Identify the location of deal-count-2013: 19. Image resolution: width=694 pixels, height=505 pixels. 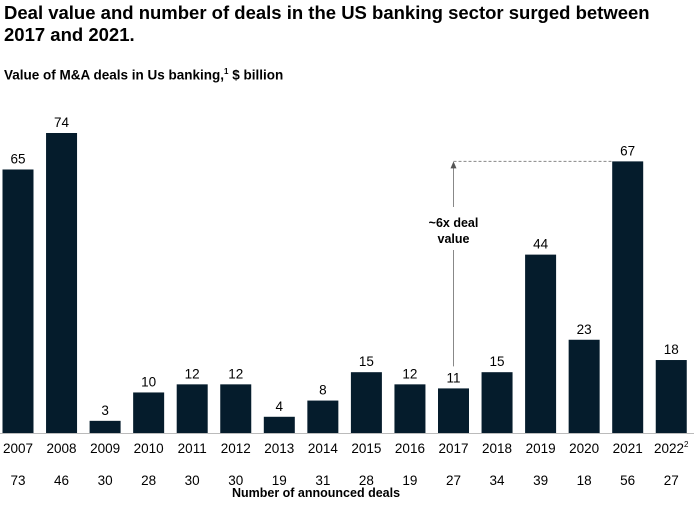
(279, 480).